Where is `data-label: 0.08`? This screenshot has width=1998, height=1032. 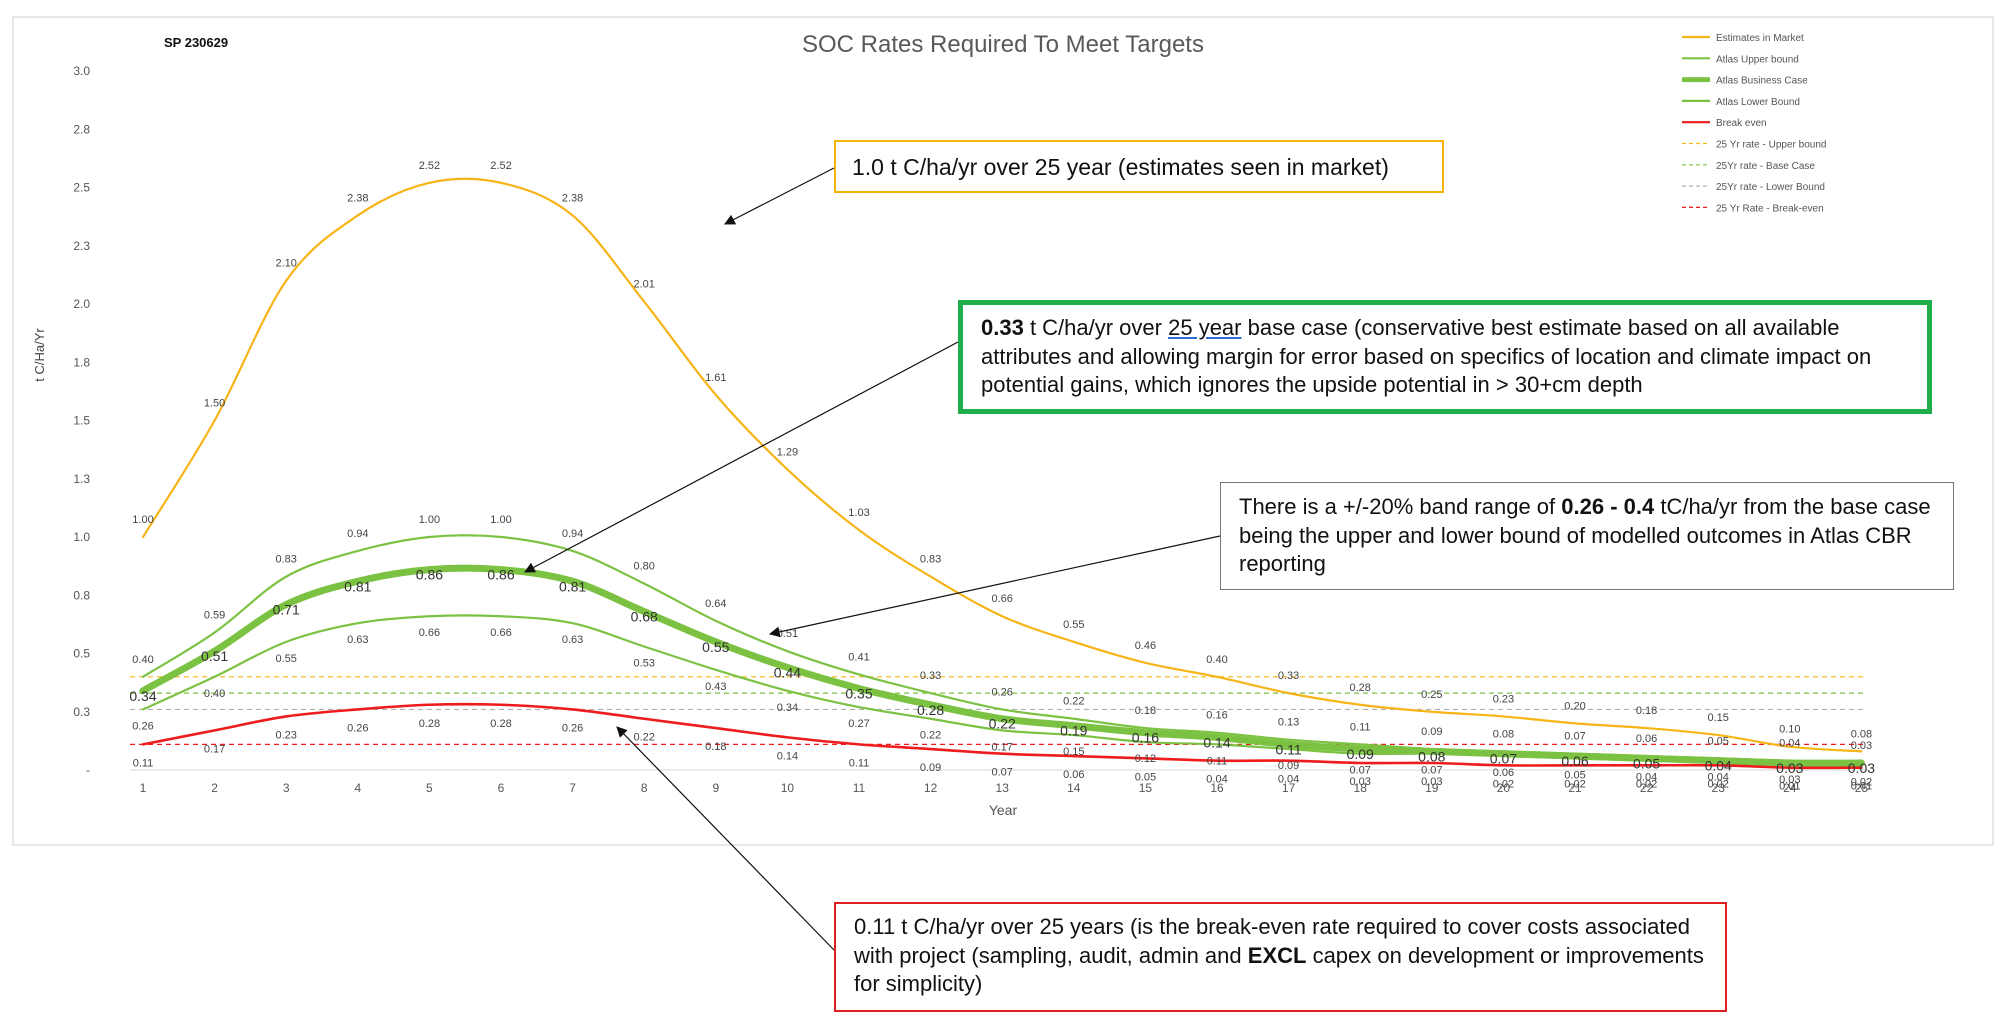 data-label: 0.08 is located at coordinates (1503, 734).